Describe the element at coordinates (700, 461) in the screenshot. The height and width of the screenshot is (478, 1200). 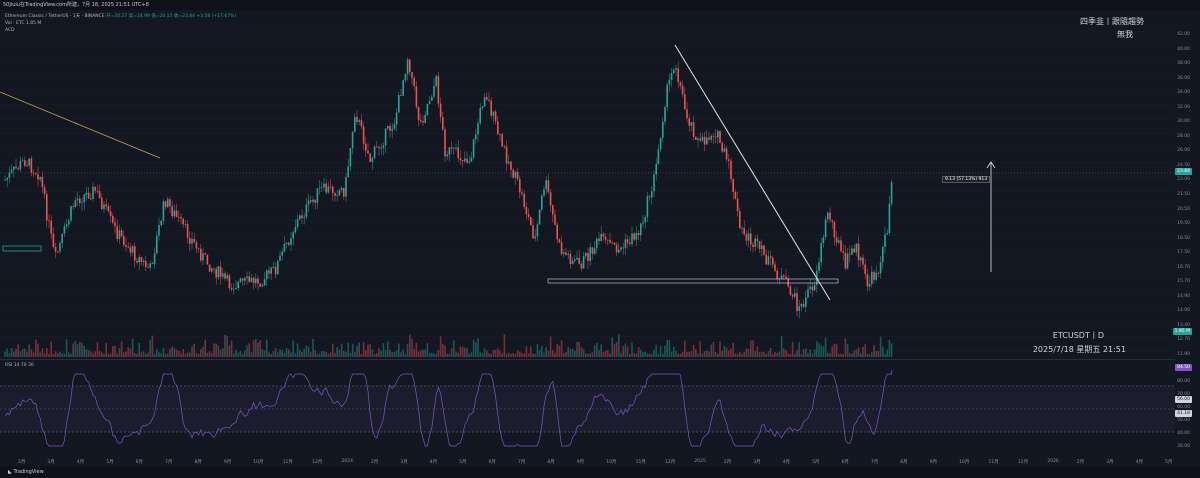
I see `time-axis-label: 2025` at that location.